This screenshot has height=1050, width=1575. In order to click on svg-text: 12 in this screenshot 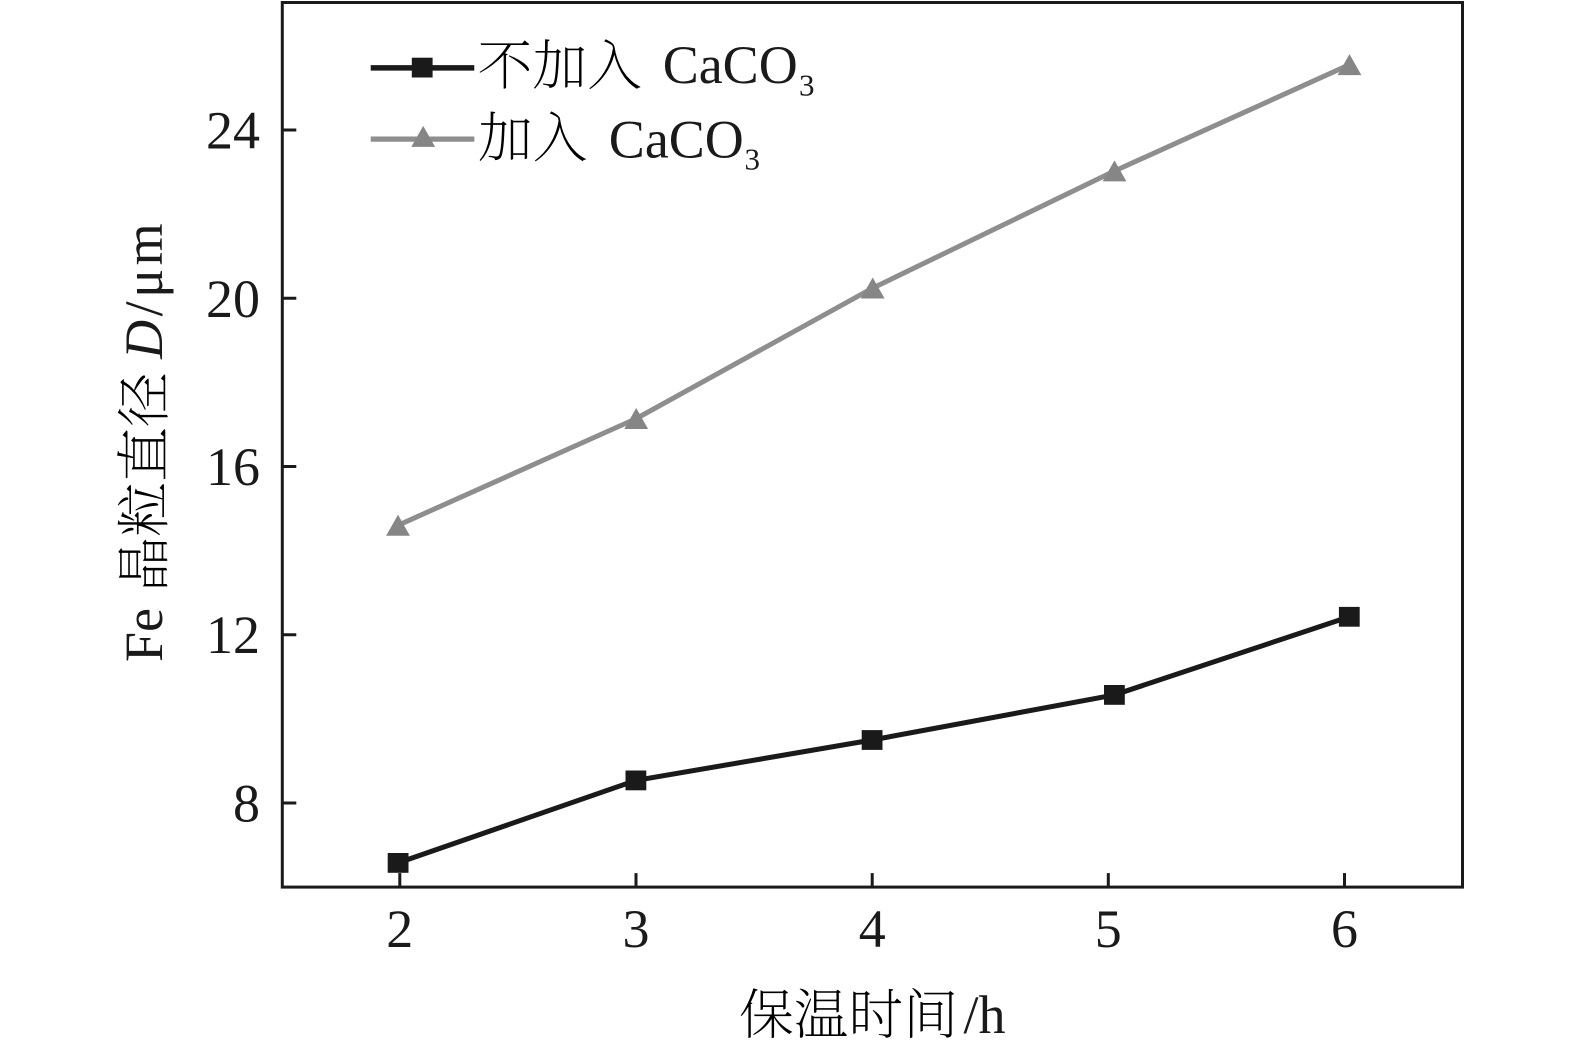, I will do `click(233, 635)`.